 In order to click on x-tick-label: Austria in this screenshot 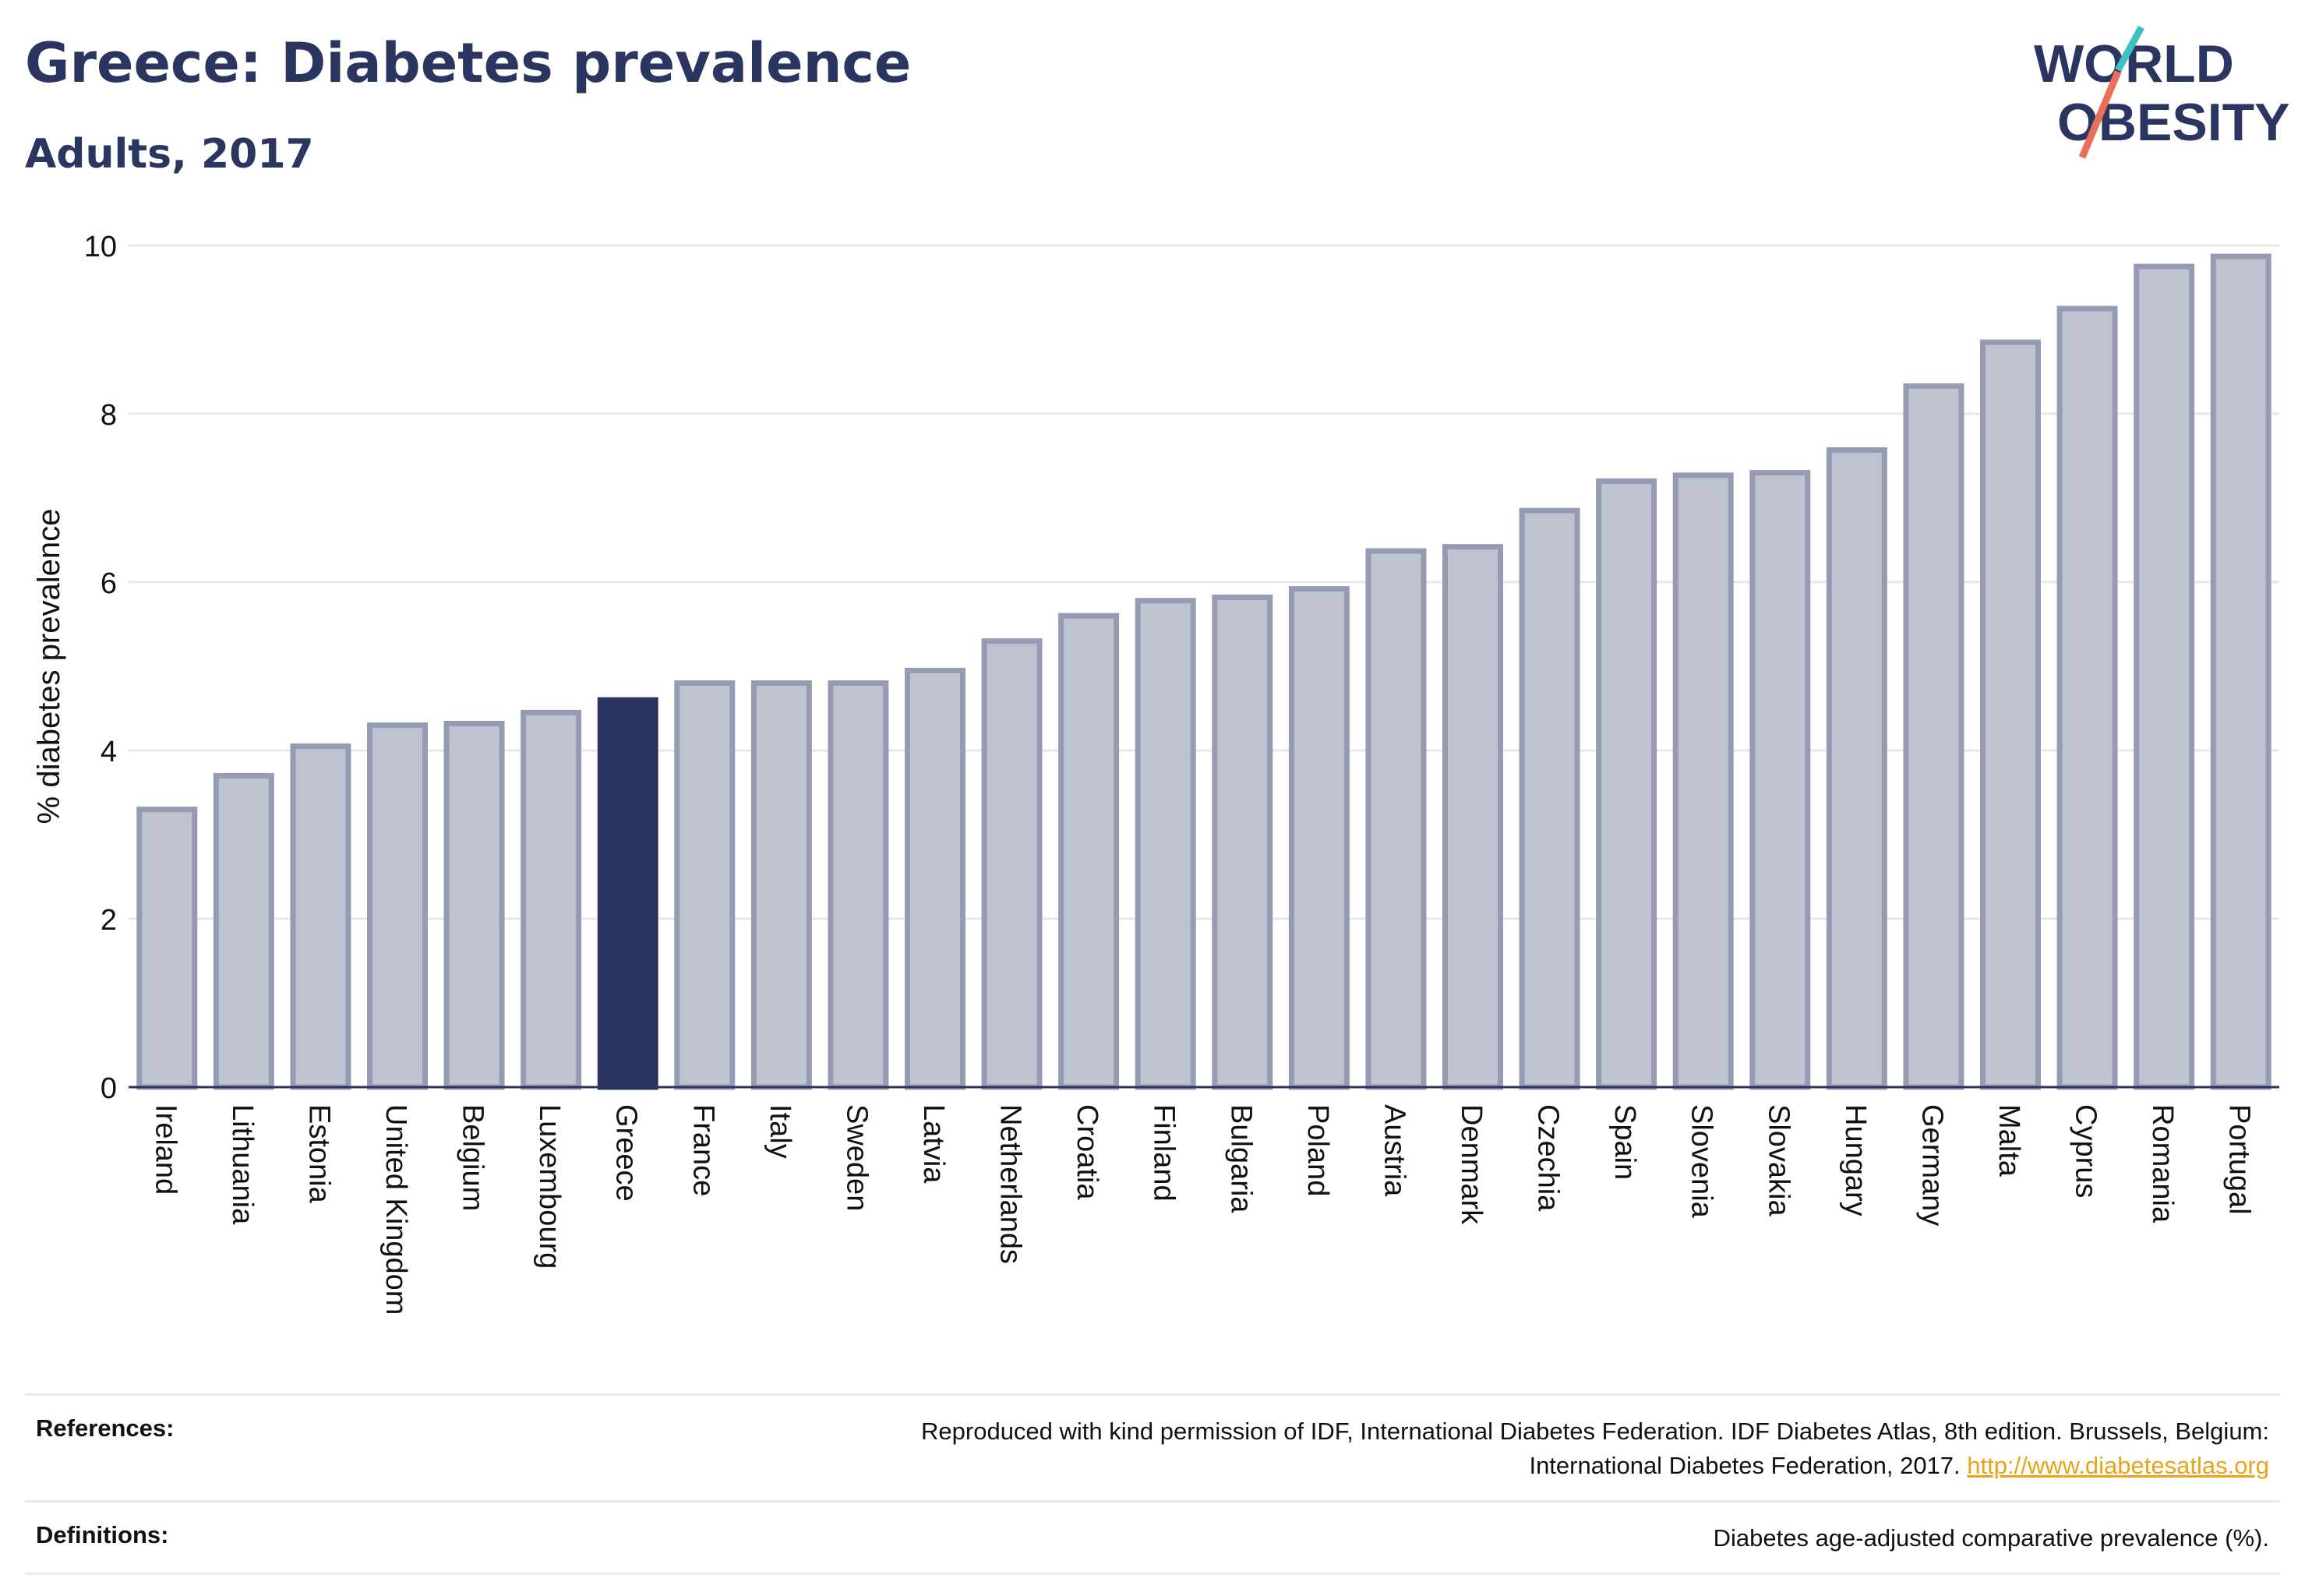, I will do `click(1394, 1150)`.